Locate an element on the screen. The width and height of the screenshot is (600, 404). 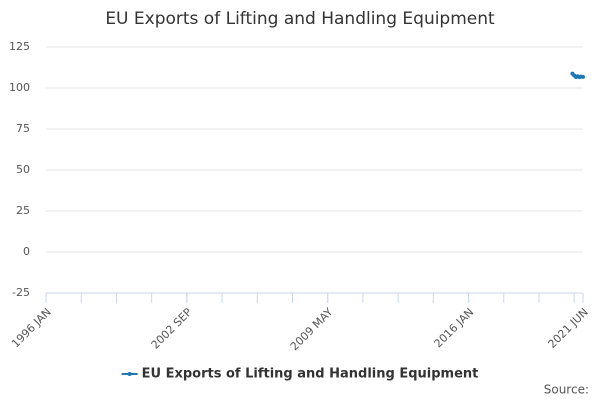
x-tick-label: 2016 JAN is located at coordinates (454, 328).